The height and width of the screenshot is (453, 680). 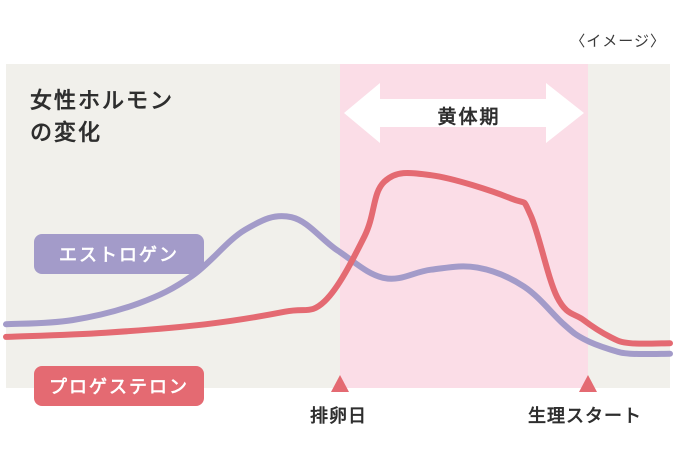 I want to click on image-note: 〈イメージ〉, so click(x=618, y=41).